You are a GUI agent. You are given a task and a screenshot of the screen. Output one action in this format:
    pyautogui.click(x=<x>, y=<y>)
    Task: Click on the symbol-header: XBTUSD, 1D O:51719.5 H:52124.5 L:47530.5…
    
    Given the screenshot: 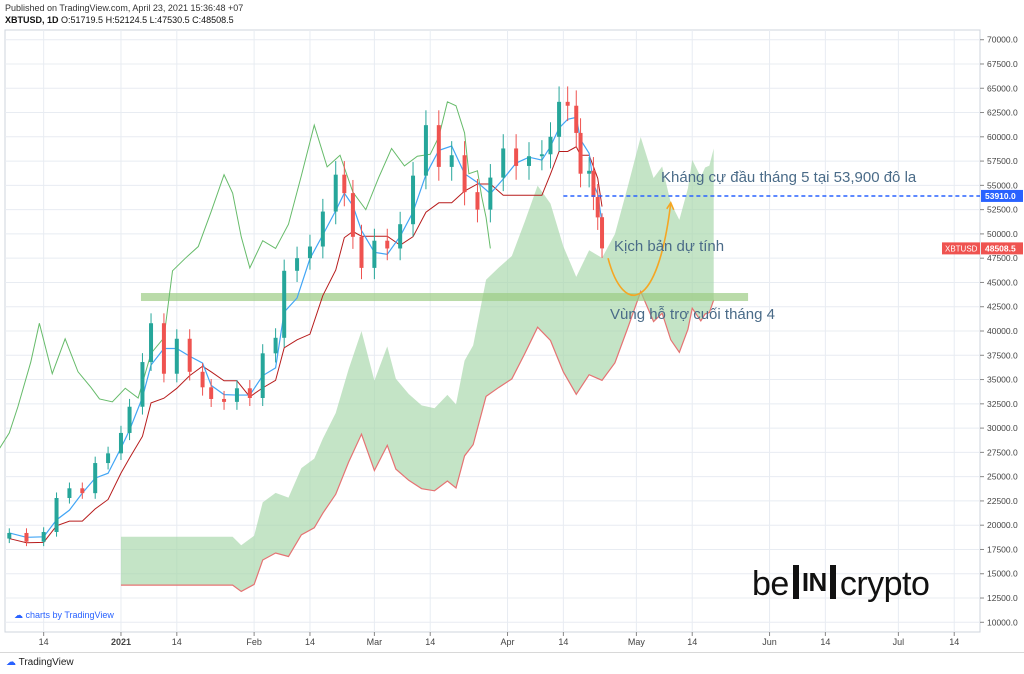 What is the action you would take?
    pyautogui.click(x=119, y=20)
    